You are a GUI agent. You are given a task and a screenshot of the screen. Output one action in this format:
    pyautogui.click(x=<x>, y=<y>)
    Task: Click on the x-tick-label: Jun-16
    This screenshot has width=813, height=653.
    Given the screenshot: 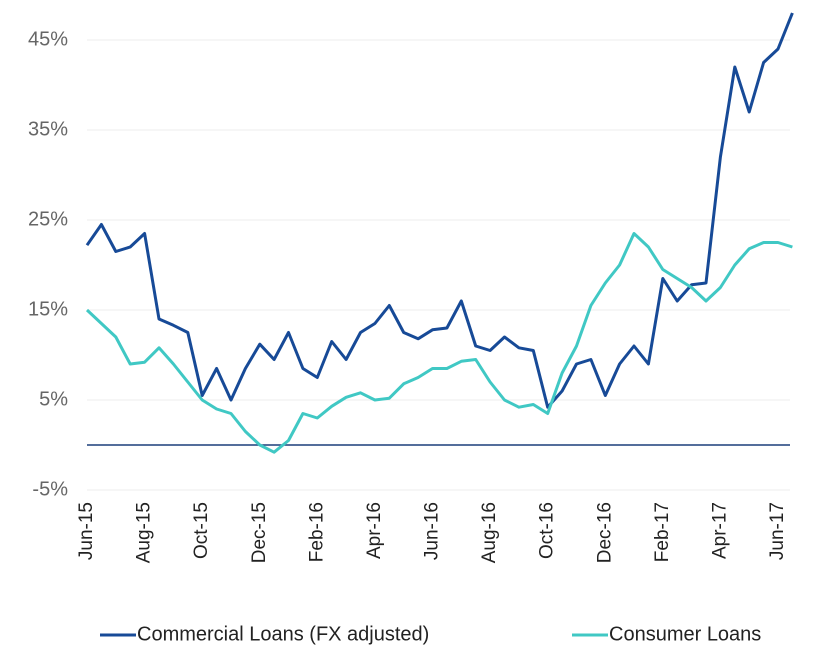 What is the action you would take?
    pyautogui.click(x=432, y=531)
    